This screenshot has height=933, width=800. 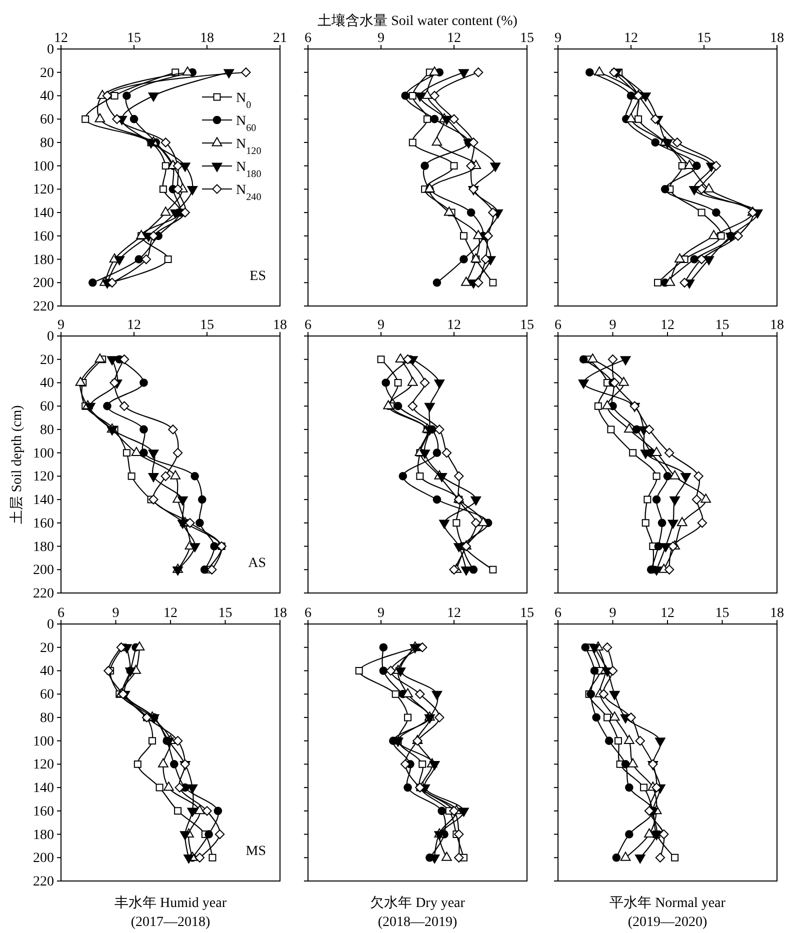 I want to click on annotation: AS, so click(x=257, y=563).